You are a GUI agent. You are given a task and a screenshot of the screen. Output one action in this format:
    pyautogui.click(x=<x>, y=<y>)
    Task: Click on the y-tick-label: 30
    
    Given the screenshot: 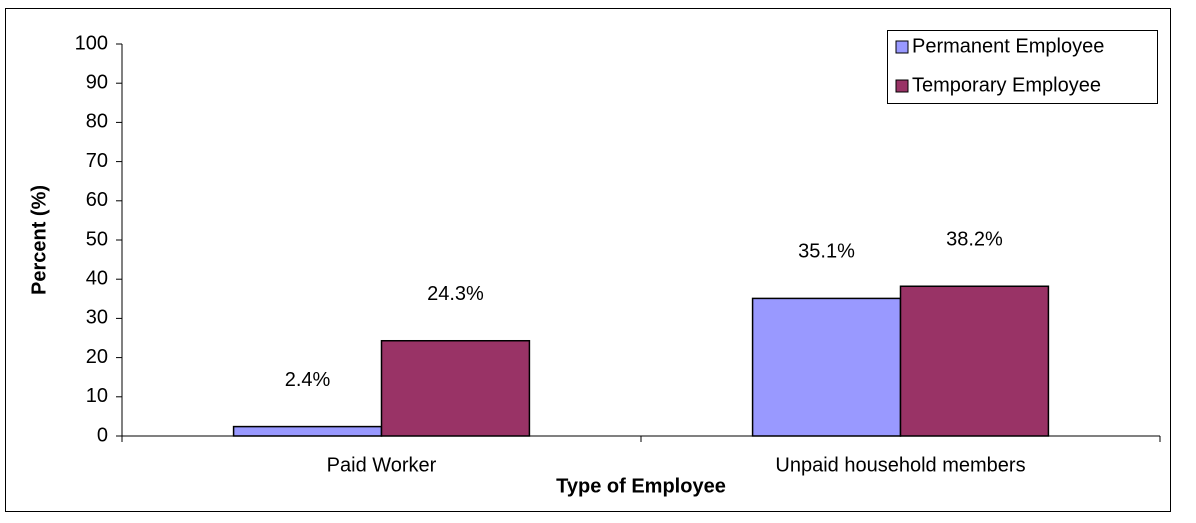 What is the action you would take?
    pyautogui.click(x=97, y=318)
    